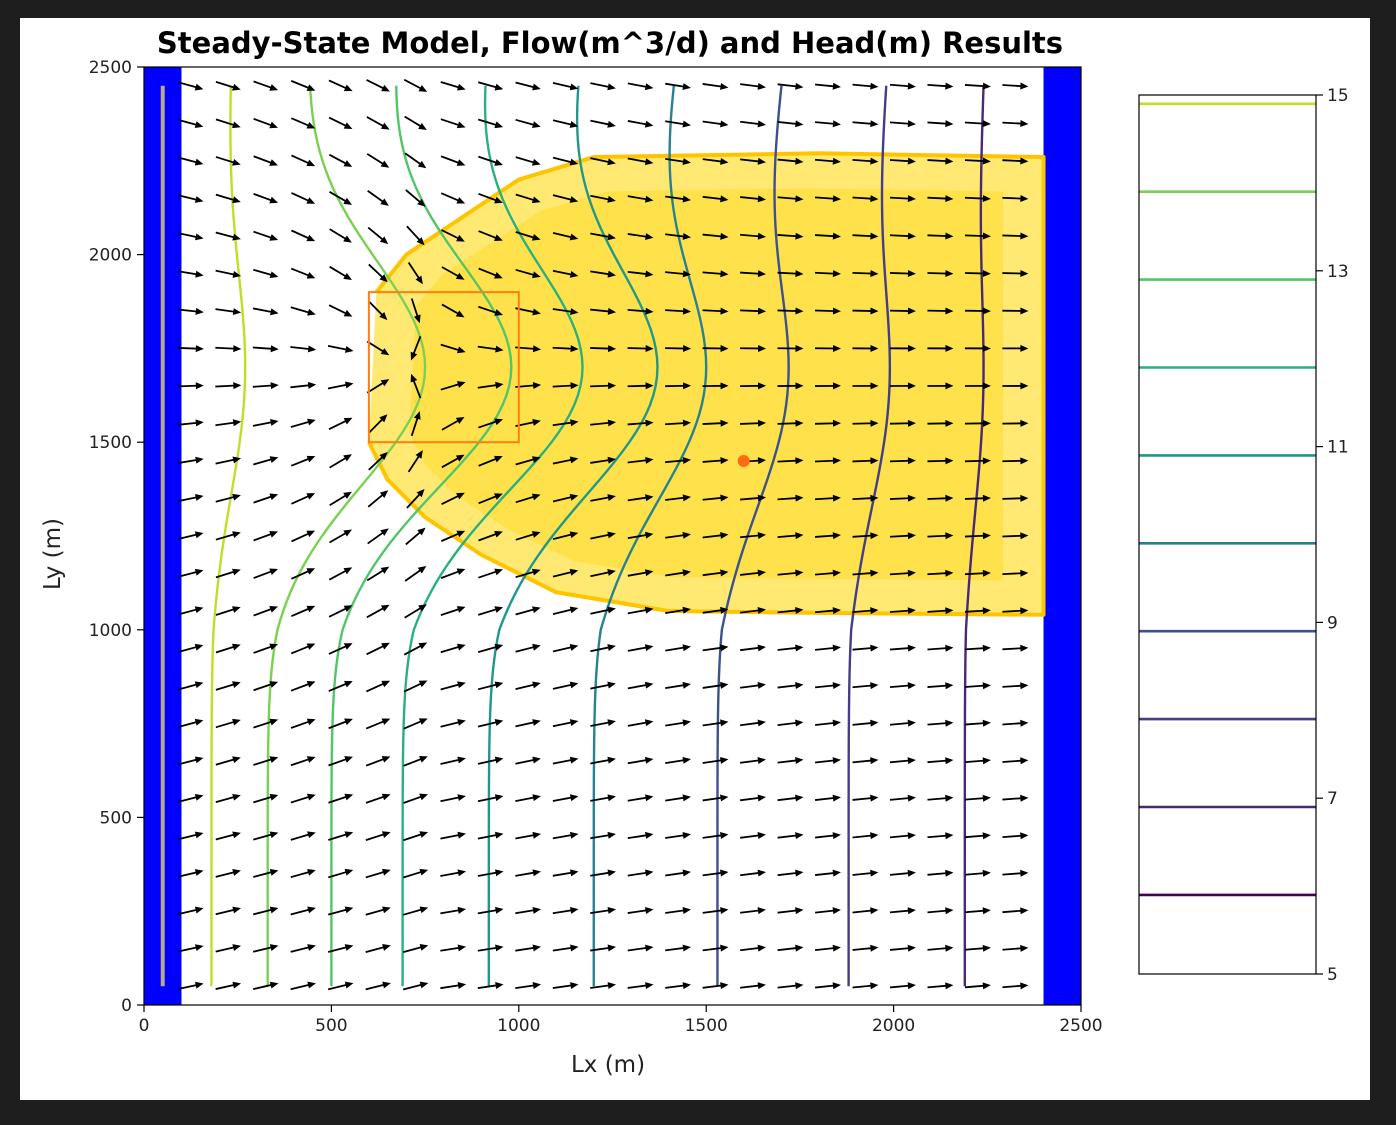 The height and width of the screenshot is (1125, 1396). What do you see at coordinates (1338, 448) in the screenshot?
I see `colorbar-tick-label: 11` at bounding box center [1338, 448].